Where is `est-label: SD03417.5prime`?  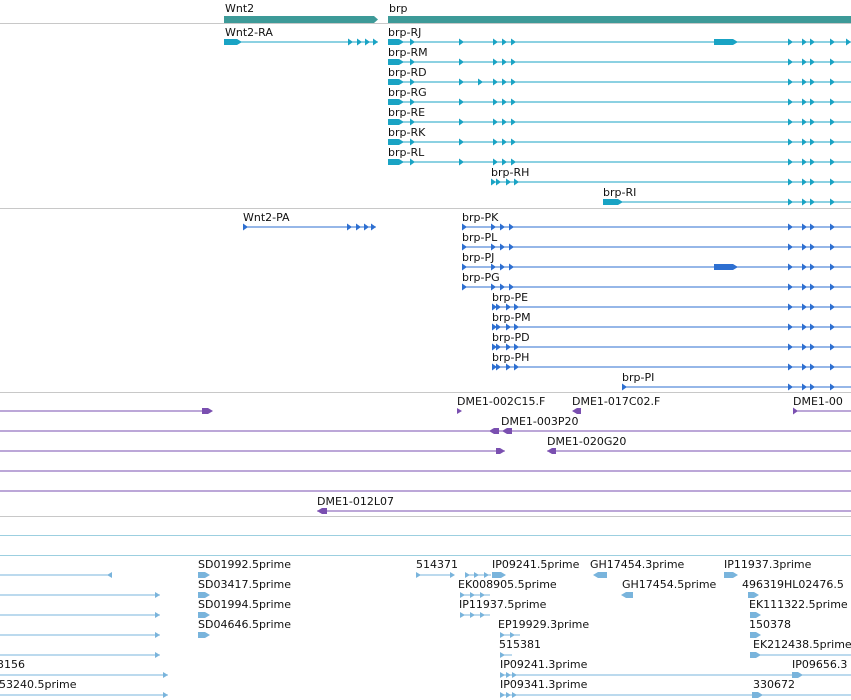 est-label: SD03417.5prime is located at coordinates (244, 584).